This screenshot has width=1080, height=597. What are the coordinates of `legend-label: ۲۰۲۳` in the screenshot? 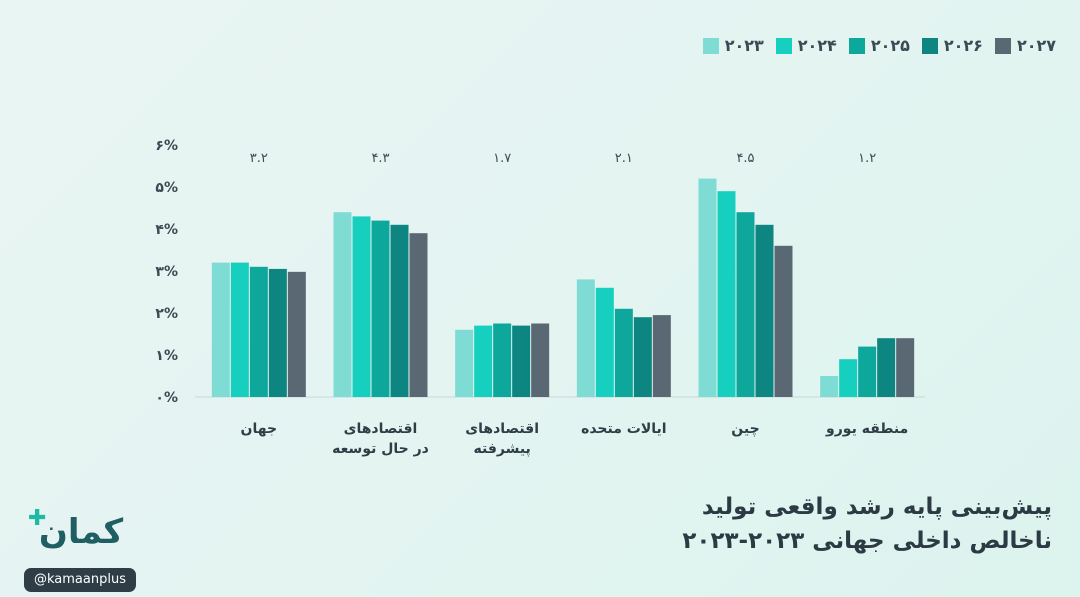 It's located at (744, 45).